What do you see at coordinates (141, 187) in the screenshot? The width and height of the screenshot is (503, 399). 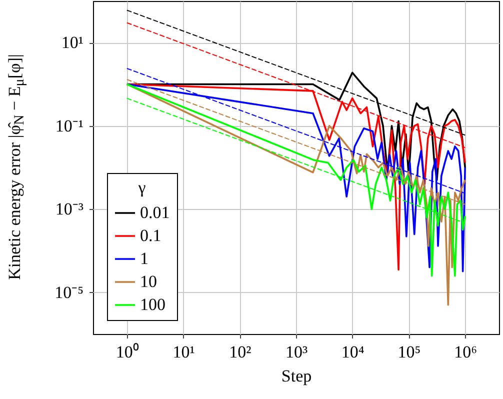 I see `legend-title: γ` at bounding box center [141, 187].